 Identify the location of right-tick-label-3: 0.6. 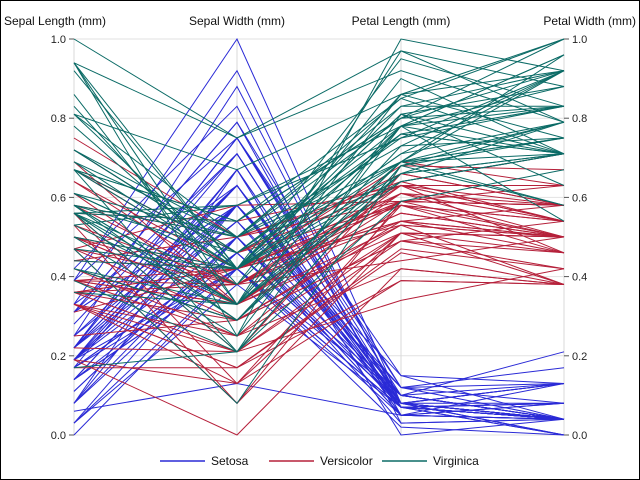
(579, 198).